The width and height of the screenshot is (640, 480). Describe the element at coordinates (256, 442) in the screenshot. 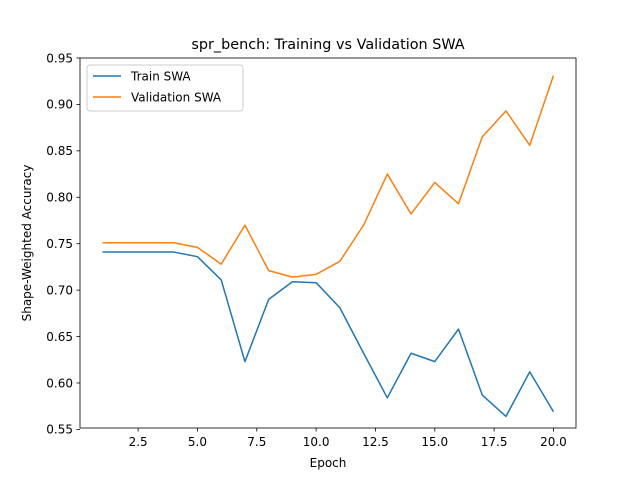

I see `x-tick-label: 7.5` at that location.